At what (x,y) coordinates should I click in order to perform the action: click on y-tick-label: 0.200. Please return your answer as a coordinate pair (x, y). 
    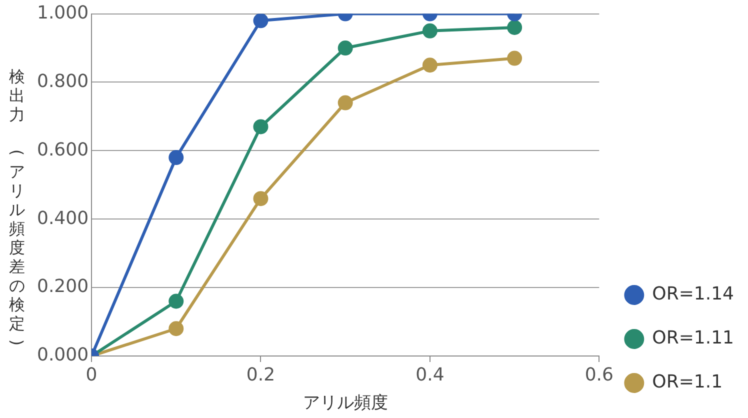
    Looking at the image, I should click on (63, 287).